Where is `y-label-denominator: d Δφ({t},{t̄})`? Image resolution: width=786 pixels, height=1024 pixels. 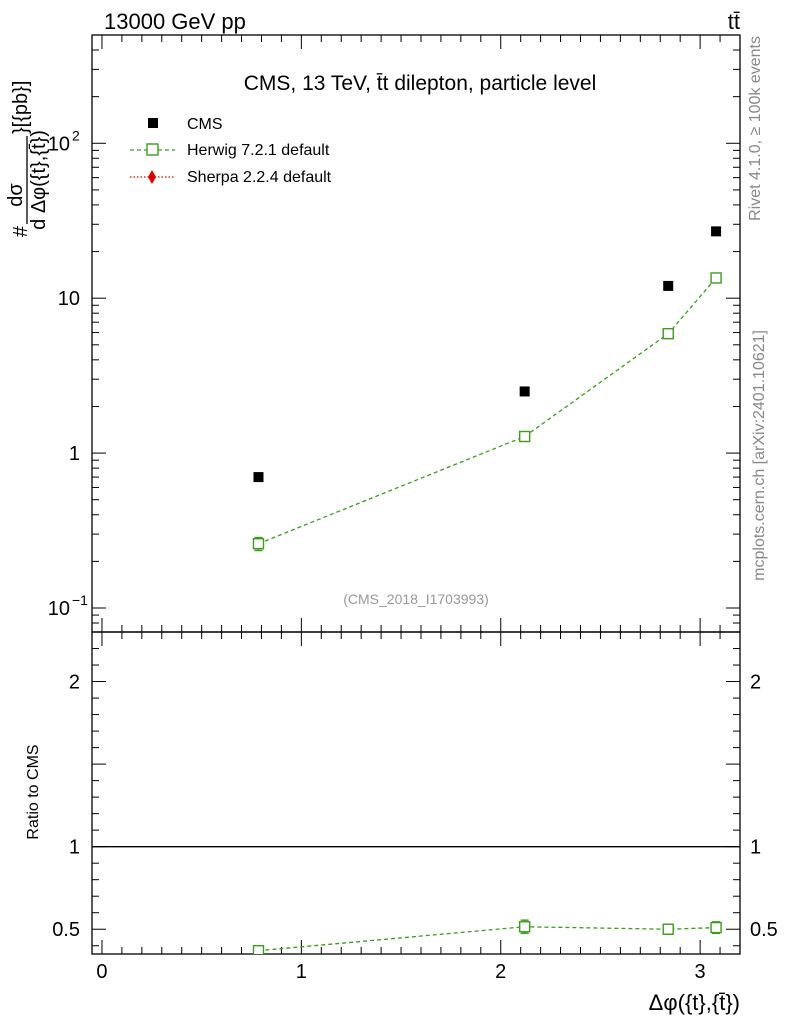
y-label-denominator: d Δφ({t},{t̄}) is located at coordinates (39, 180).